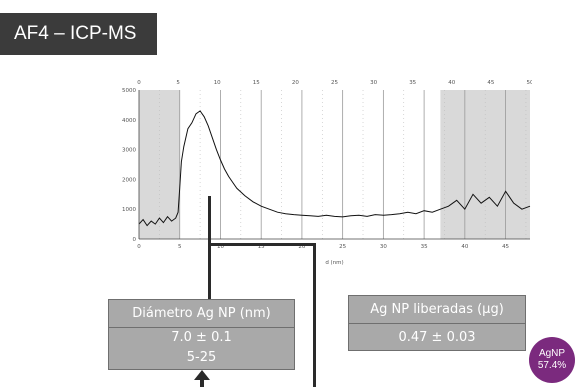 Image resolution: width=584 pixels, height=387 pixels. I want to click on agnp-percentage-badge: AgNP 57.4%, so click(552, 360).